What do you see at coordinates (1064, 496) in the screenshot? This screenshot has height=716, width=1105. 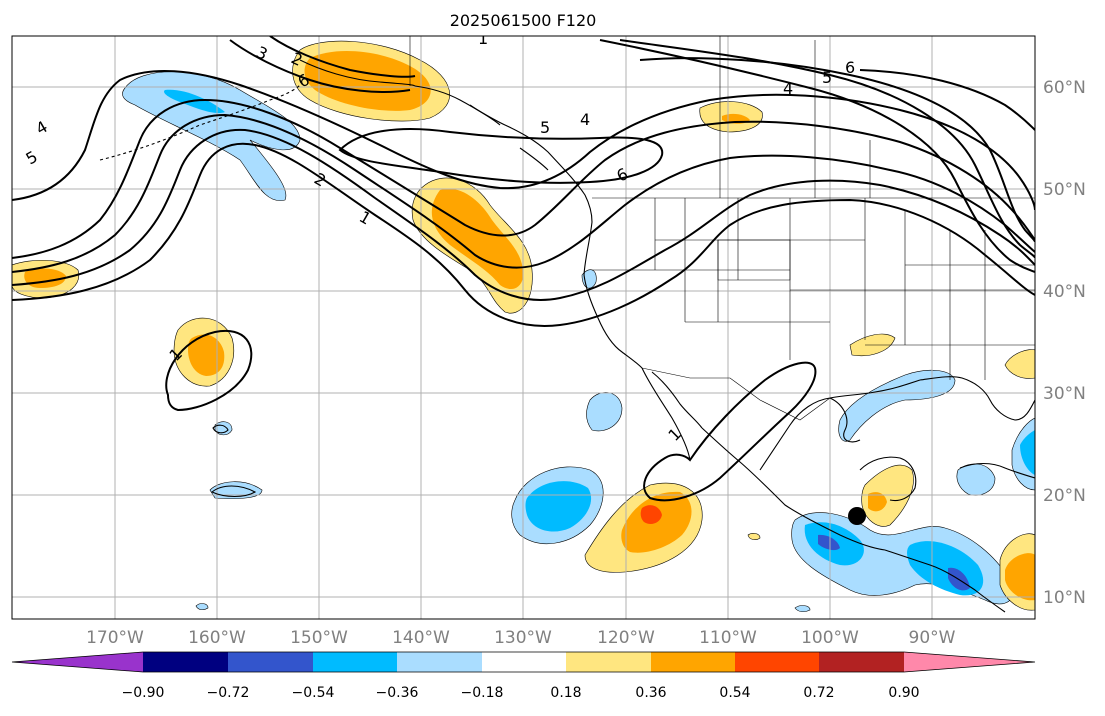 I see `lat-label: 20°N` at bounding box center [1064, 496].